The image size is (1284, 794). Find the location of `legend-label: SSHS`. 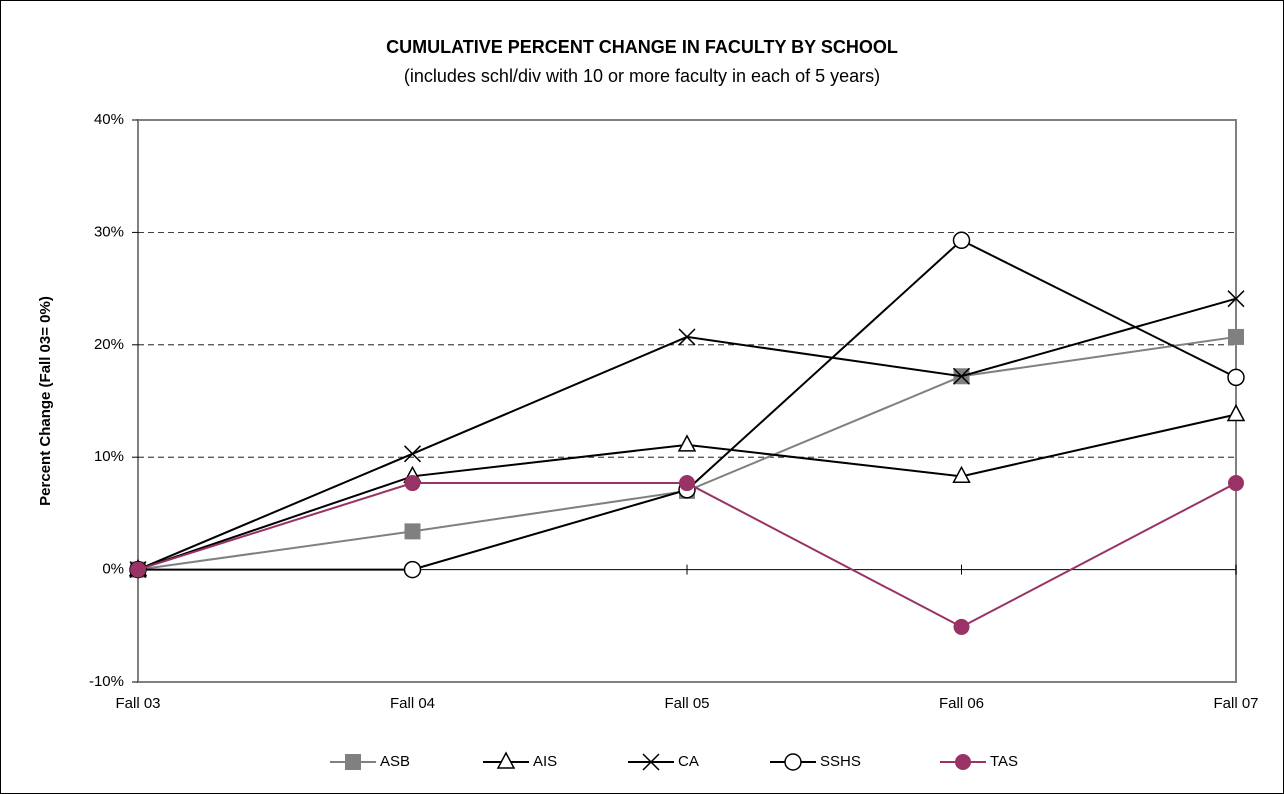

legend-label: SSHS is located at coordinates (840, 761).